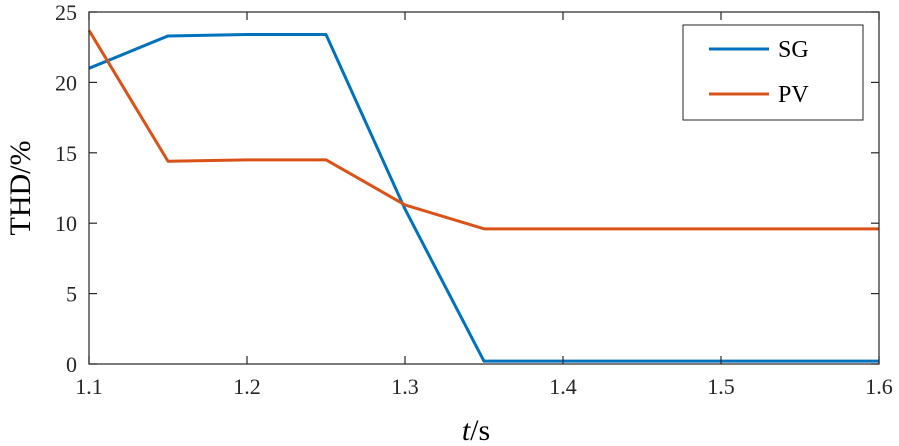 The width and height of the screenshot is (899, 446). Describe the element at coordinates (247, 386) in the screenshot. I see `x-tick-label: 1.2` at that location.